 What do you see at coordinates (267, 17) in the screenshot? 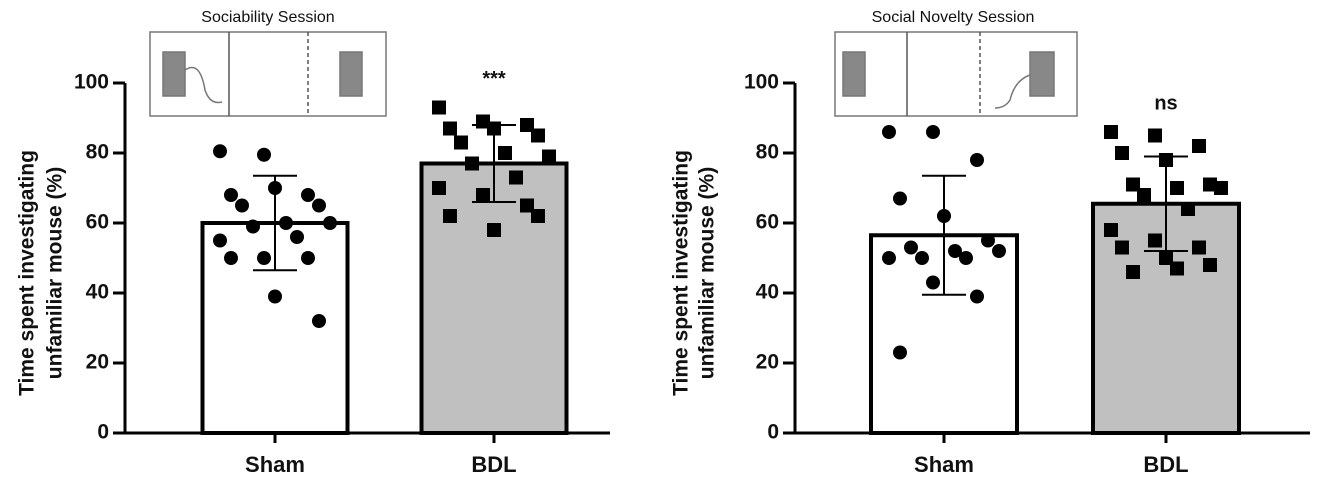
I see `inset-title: Sociability Session` at bounding box center [267, 17].